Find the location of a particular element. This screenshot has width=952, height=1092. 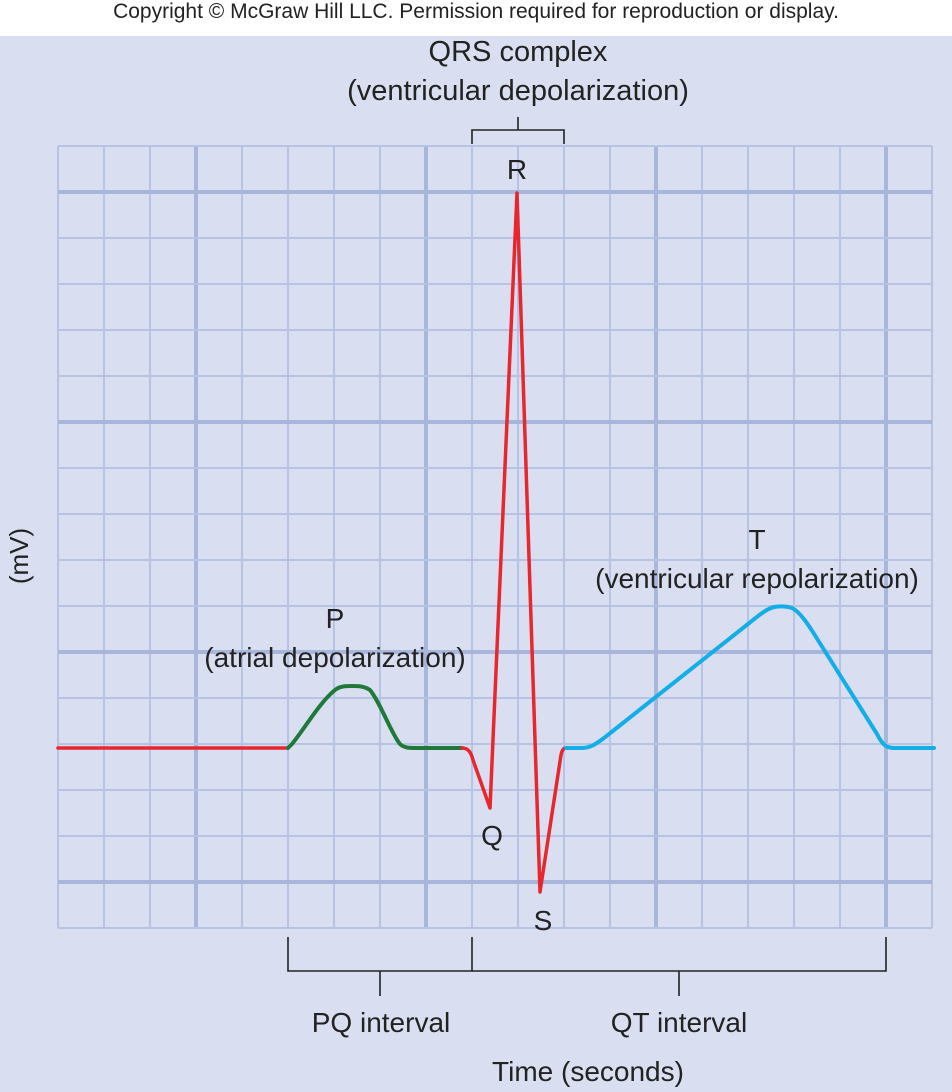

s-point-label: S is located at coordinates (543, 920).